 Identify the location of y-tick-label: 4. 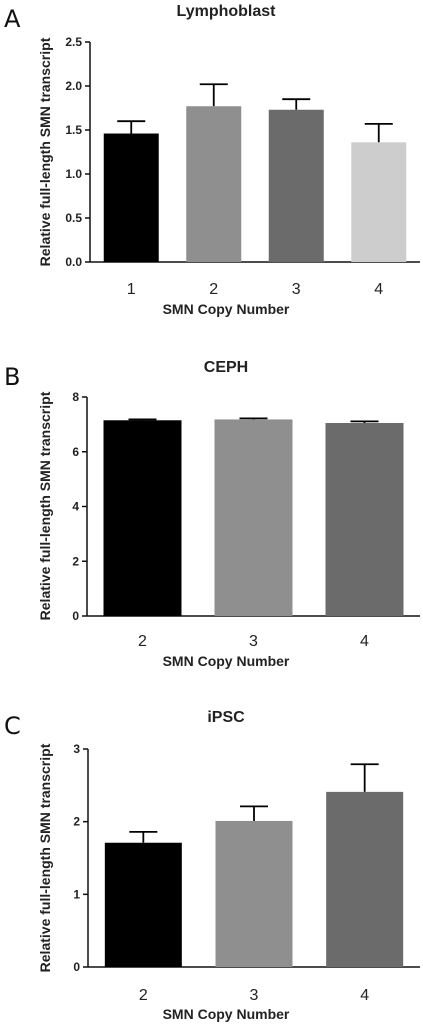
(75, 507).